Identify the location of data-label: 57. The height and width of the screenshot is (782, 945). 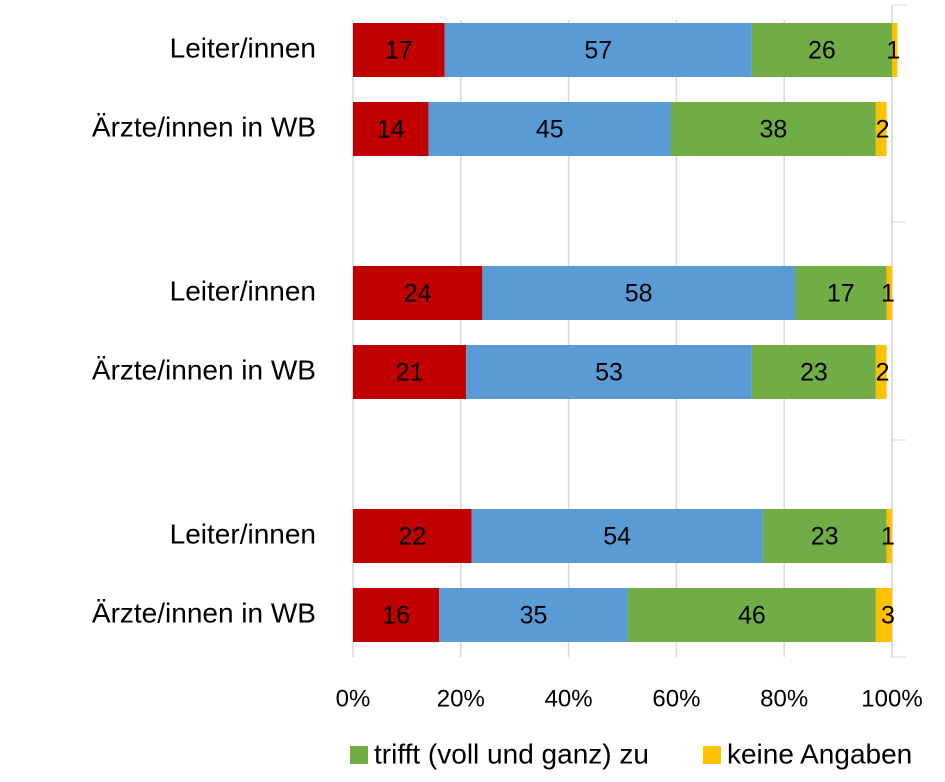
(598, 51).